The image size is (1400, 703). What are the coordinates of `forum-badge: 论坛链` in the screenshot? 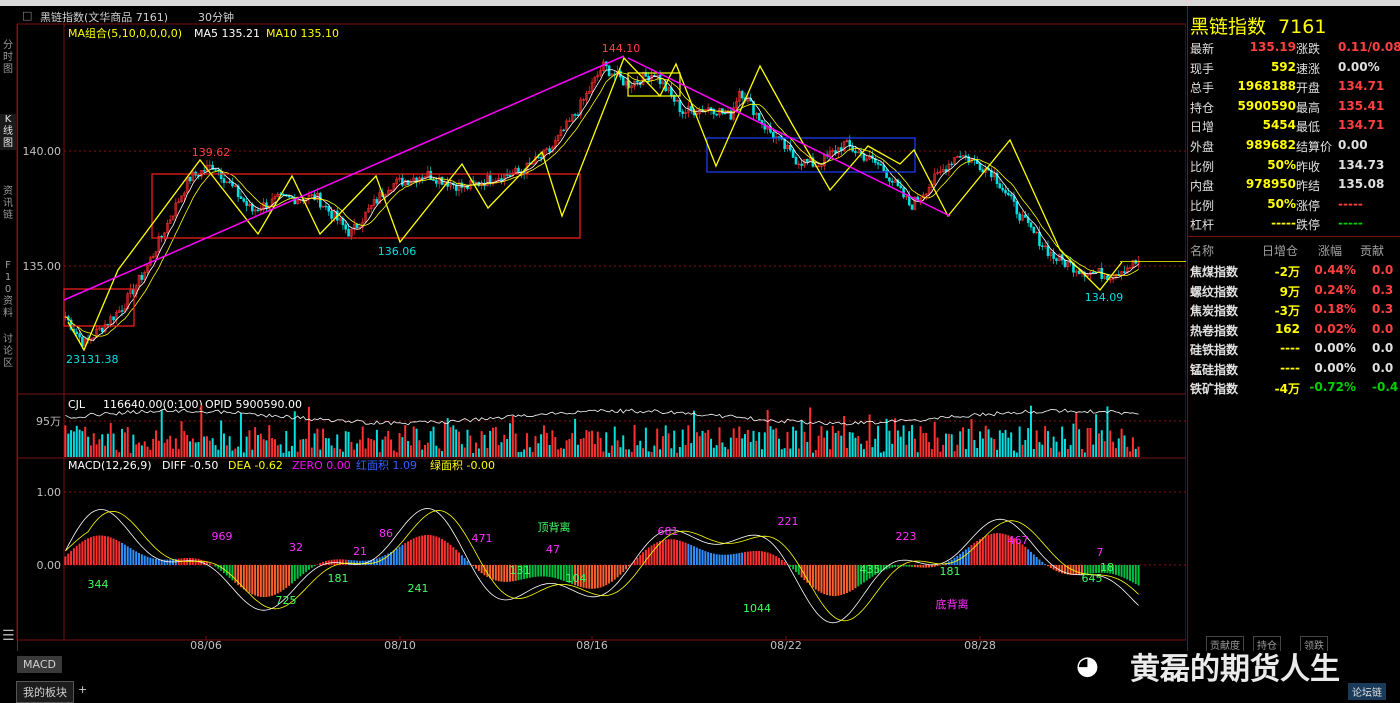 It's located at (1367, 691).